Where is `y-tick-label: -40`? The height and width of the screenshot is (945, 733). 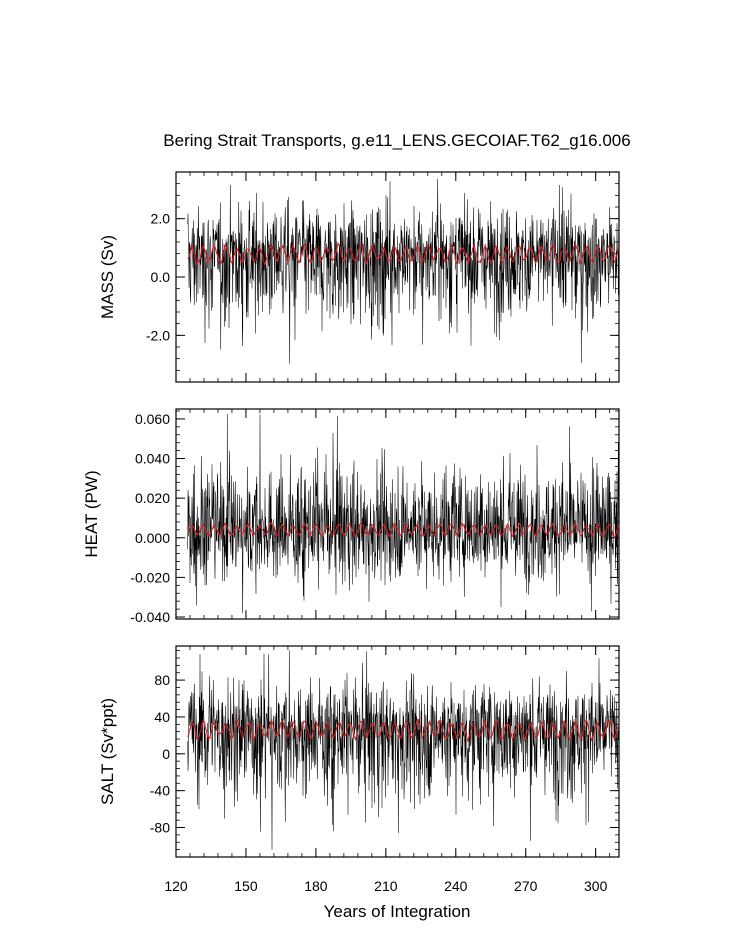 y-tick-label: -40 is located at coordinates (160, 791).